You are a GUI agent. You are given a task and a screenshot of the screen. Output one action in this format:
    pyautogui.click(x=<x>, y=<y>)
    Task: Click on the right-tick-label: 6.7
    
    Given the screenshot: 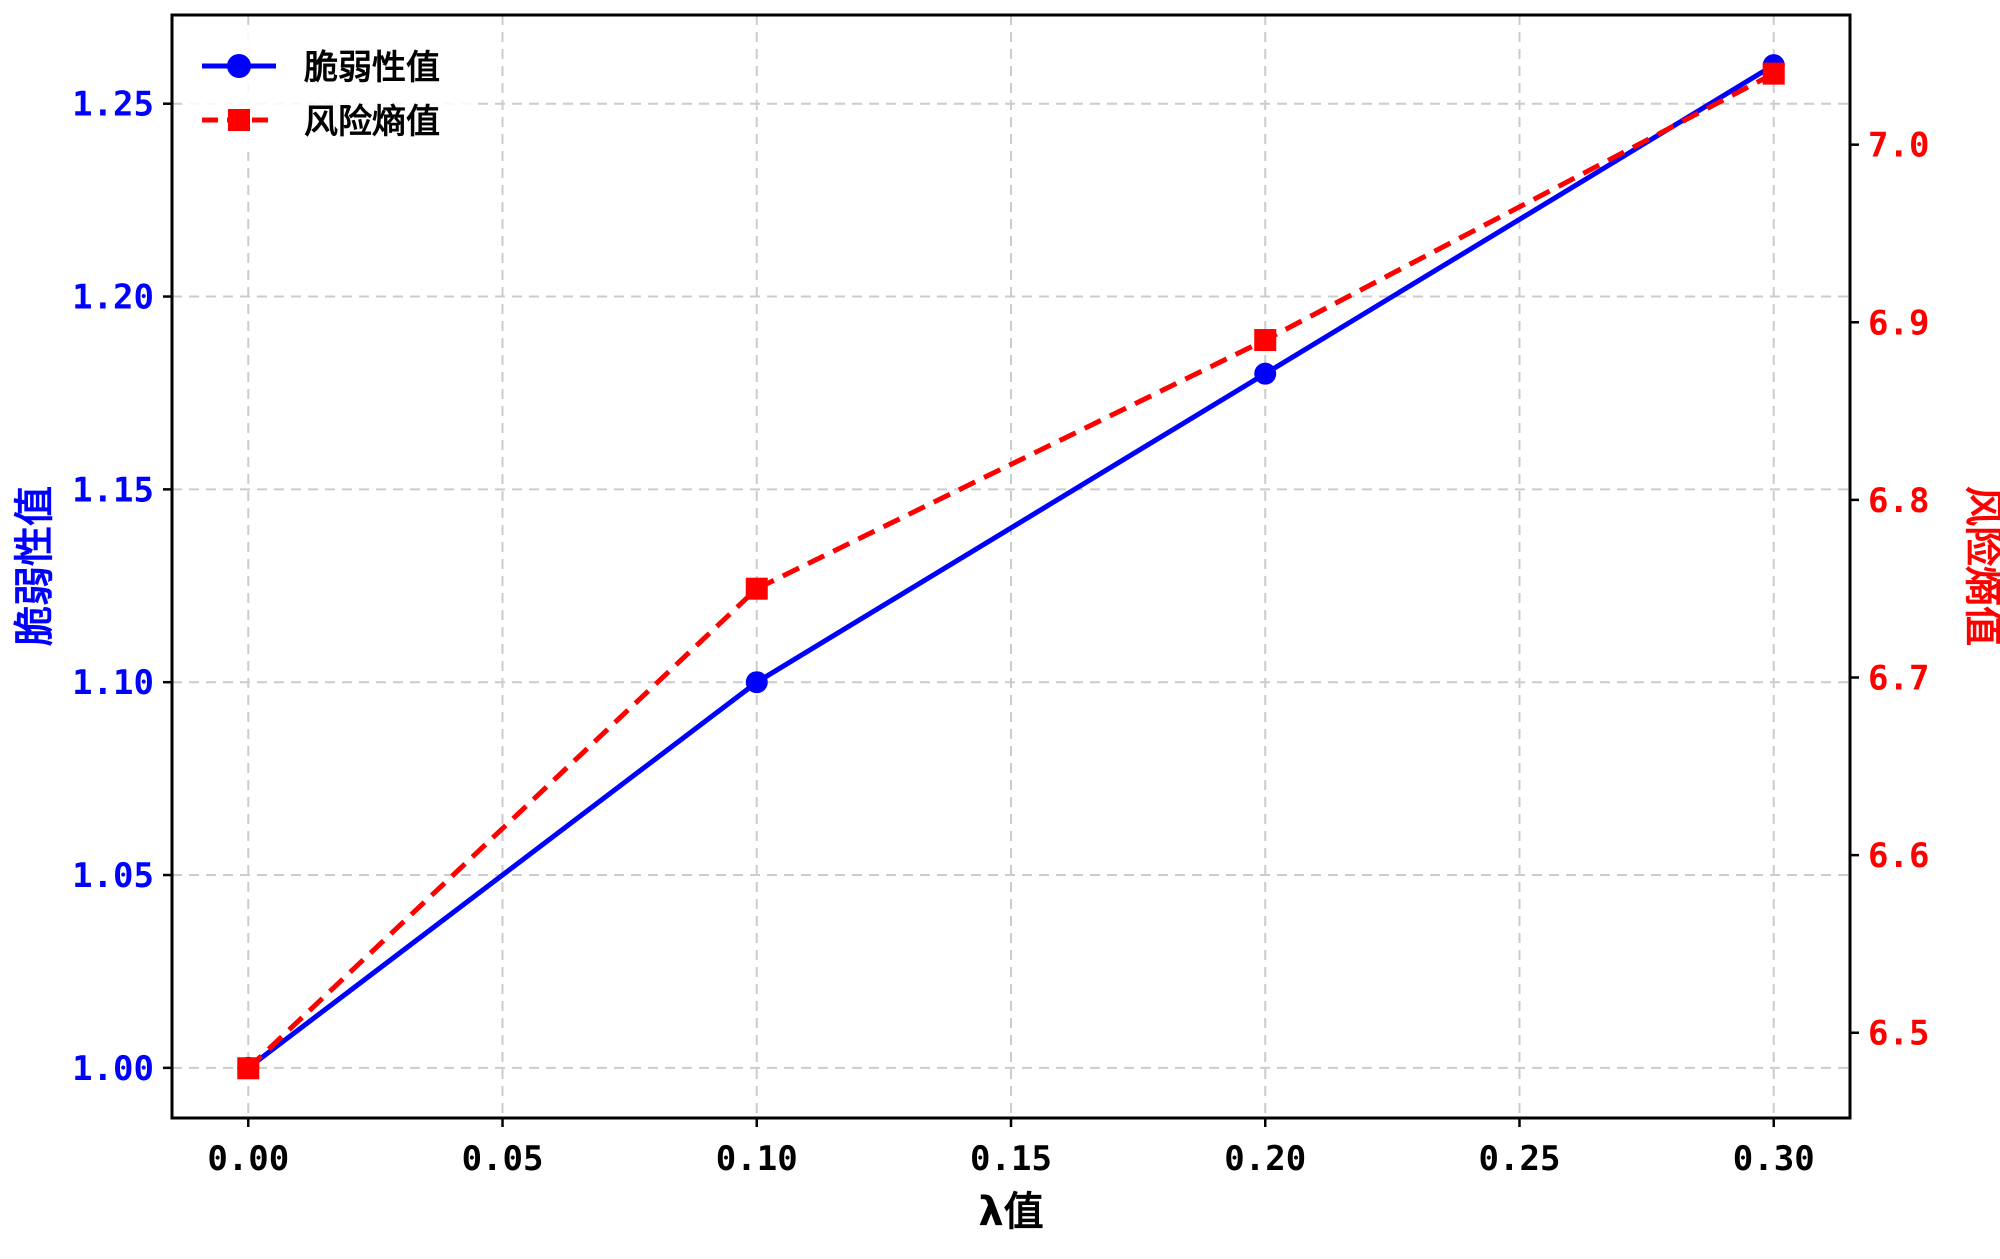 What is the action you would take?
    pyautogui.click(x=1898, y=679)
    